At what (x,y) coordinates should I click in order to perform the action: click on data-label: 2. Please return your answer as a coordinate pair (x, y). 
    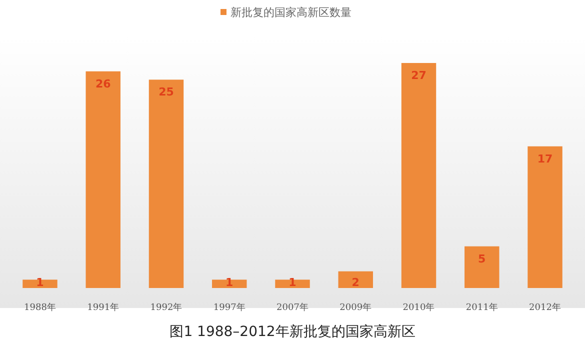
    Looking at the image, I should click on (356, 282).